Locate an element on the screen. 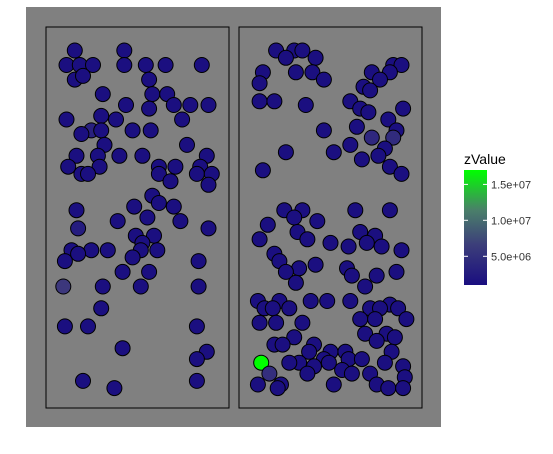 Image resolution: width=553 pixels, height=454 pixels. legend-title: zValue is located at coordinates (485, 159).